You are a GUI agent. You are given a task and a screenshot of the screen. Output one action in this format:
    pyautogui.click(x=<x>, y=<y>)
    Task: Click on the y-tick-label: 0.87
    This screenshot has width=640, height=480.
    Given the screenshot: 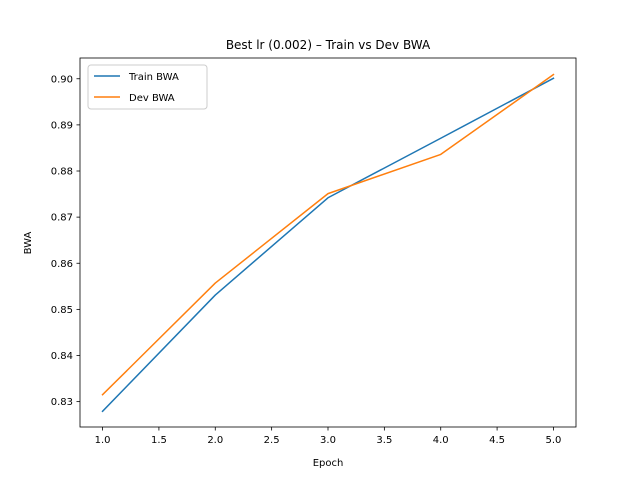 What is the action you would take?
    pyautogui.click(x=62, y=218)
    